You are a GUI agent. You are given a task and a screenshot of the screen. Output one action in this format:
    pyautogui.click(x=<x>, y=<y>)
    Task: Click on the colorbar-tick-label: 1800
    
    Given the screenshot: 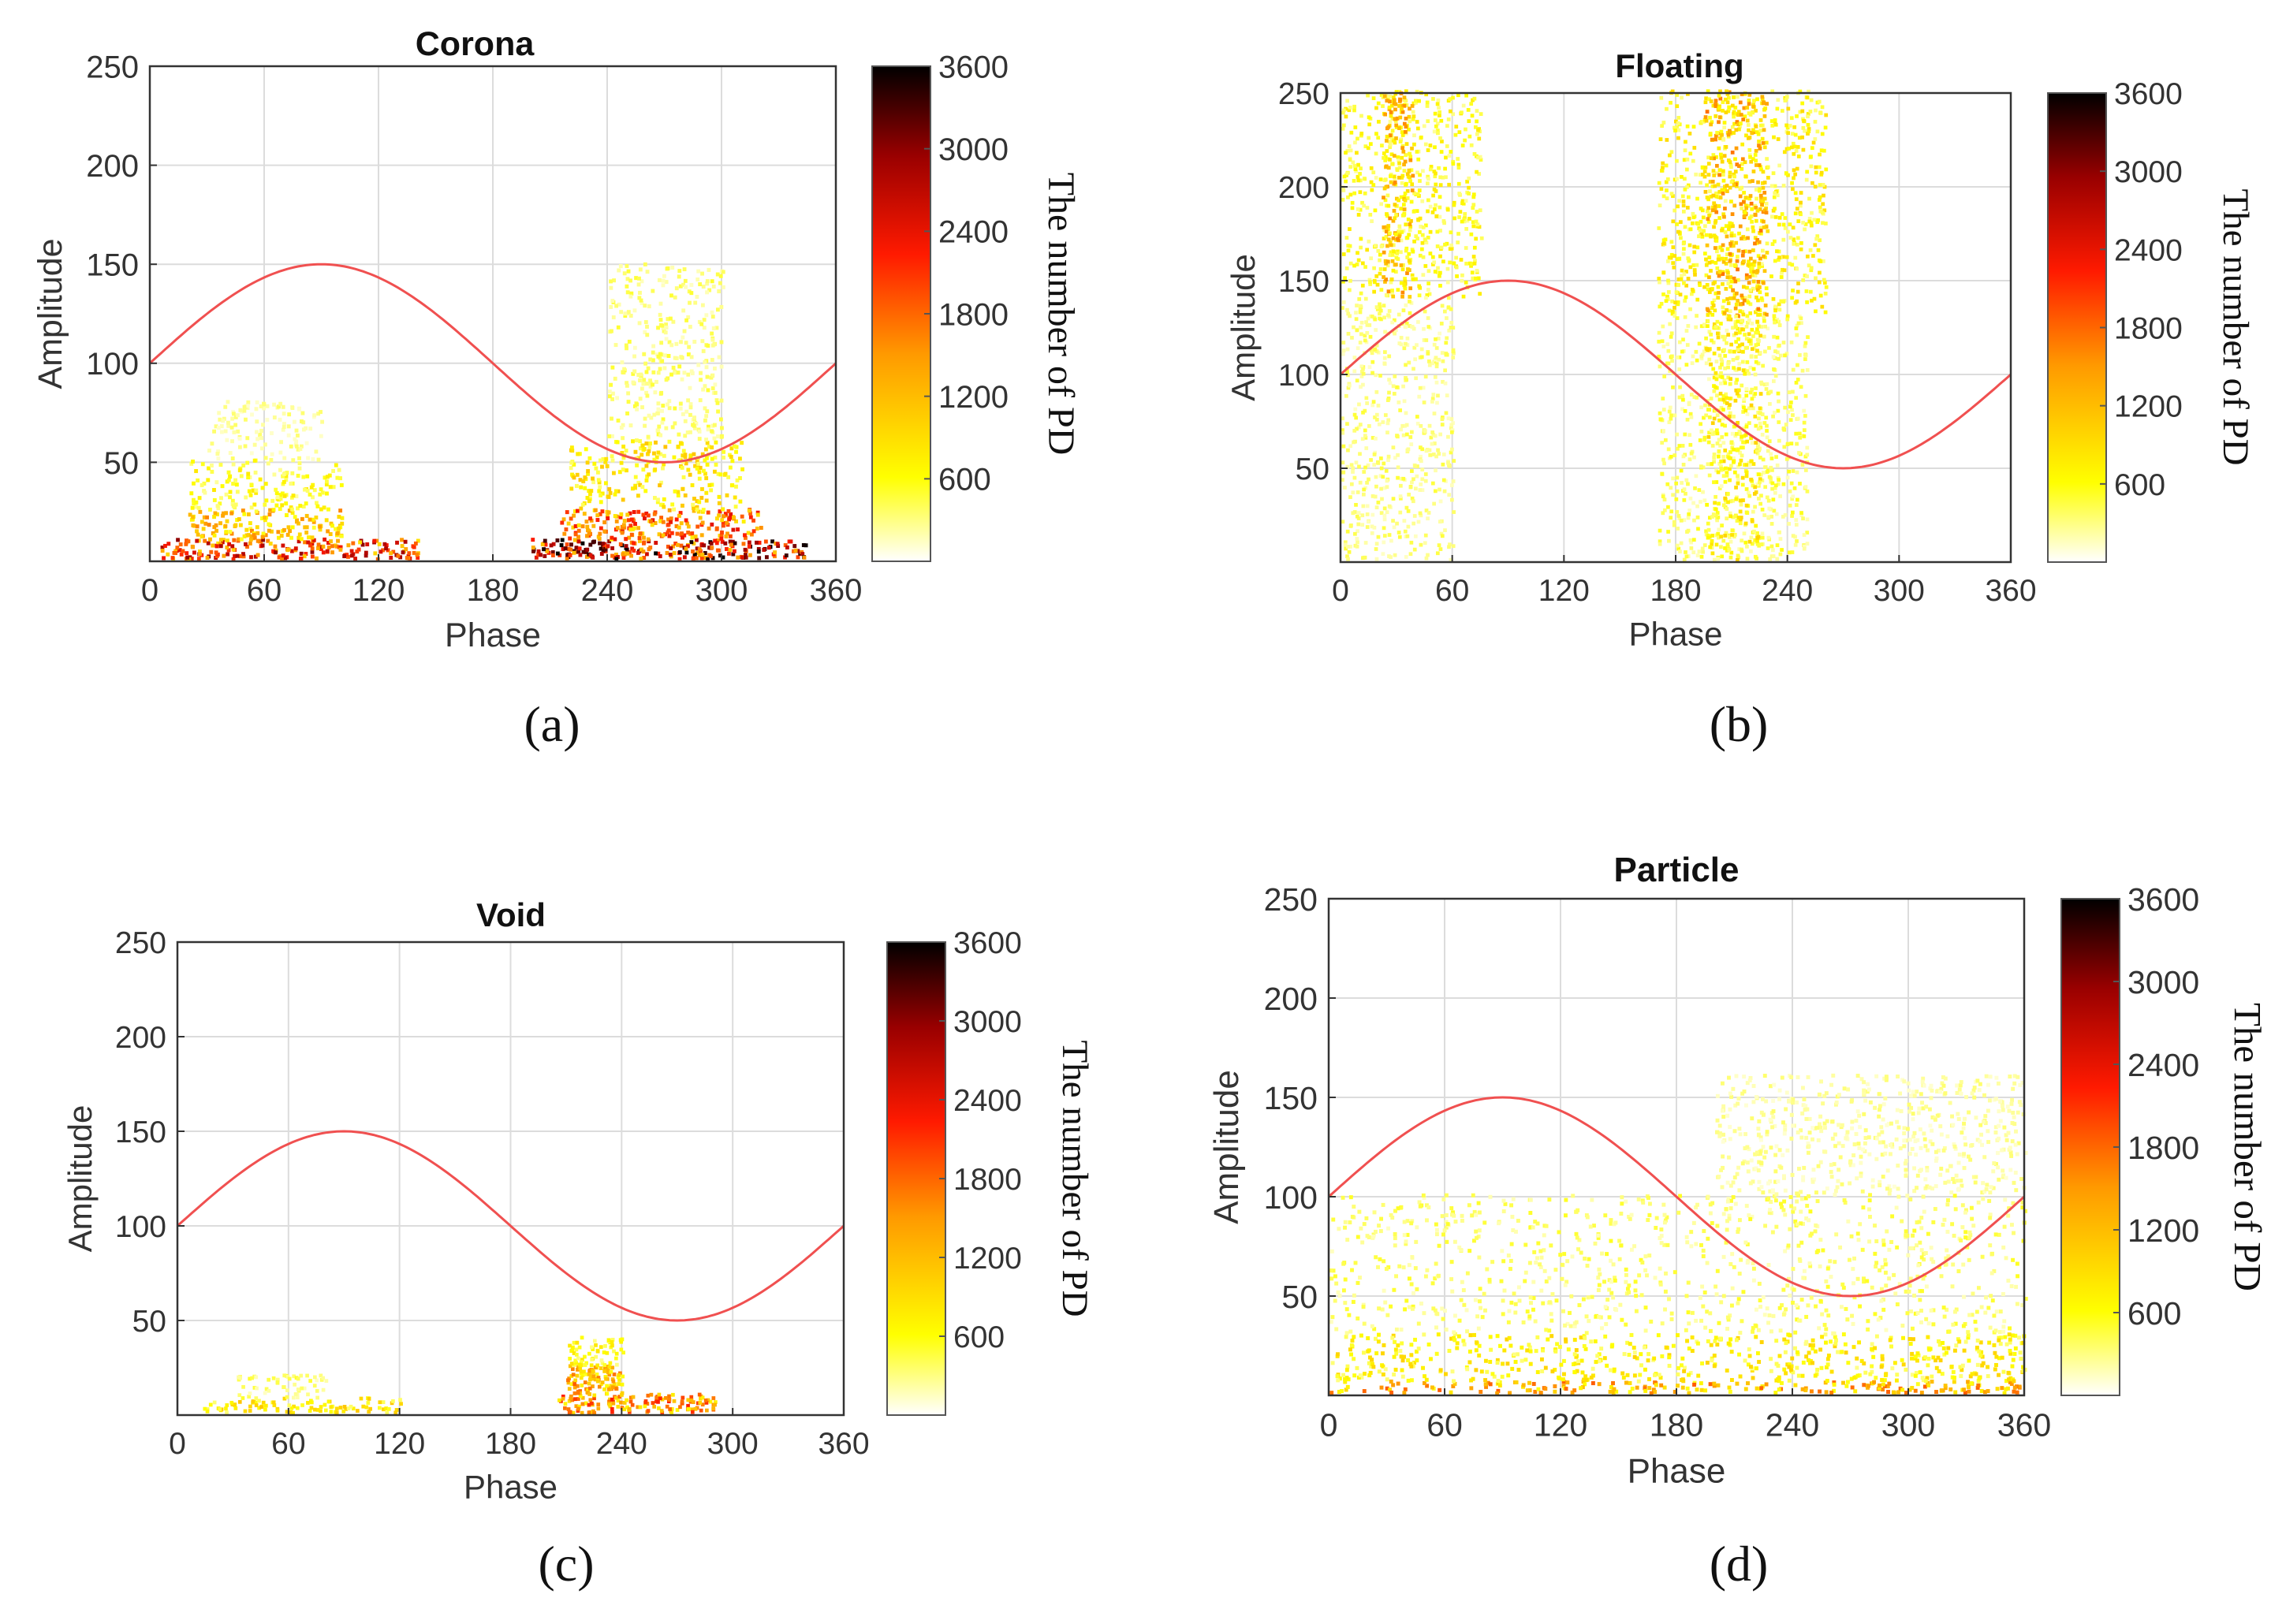 What is the action you would take?
    pyautogui.click(x=2148, y=329)
    